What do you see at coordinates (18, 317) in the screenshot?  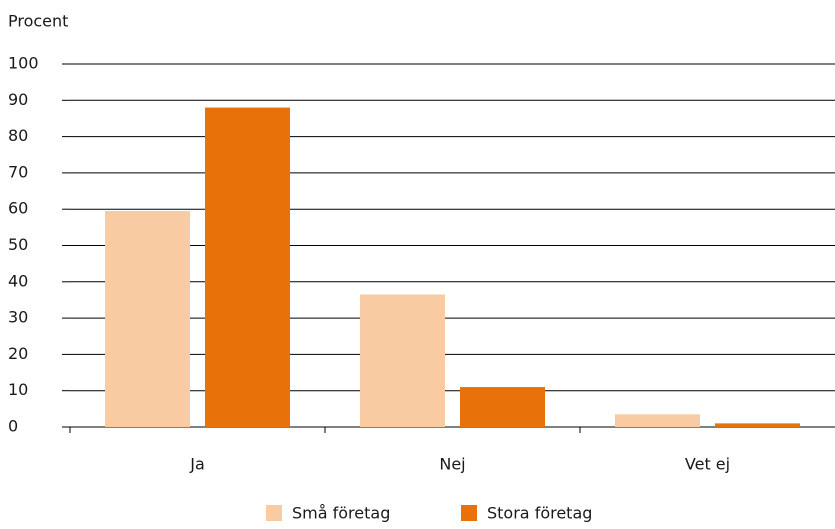 I see `y-tick-label: 30` at bounding box center [18, 317].